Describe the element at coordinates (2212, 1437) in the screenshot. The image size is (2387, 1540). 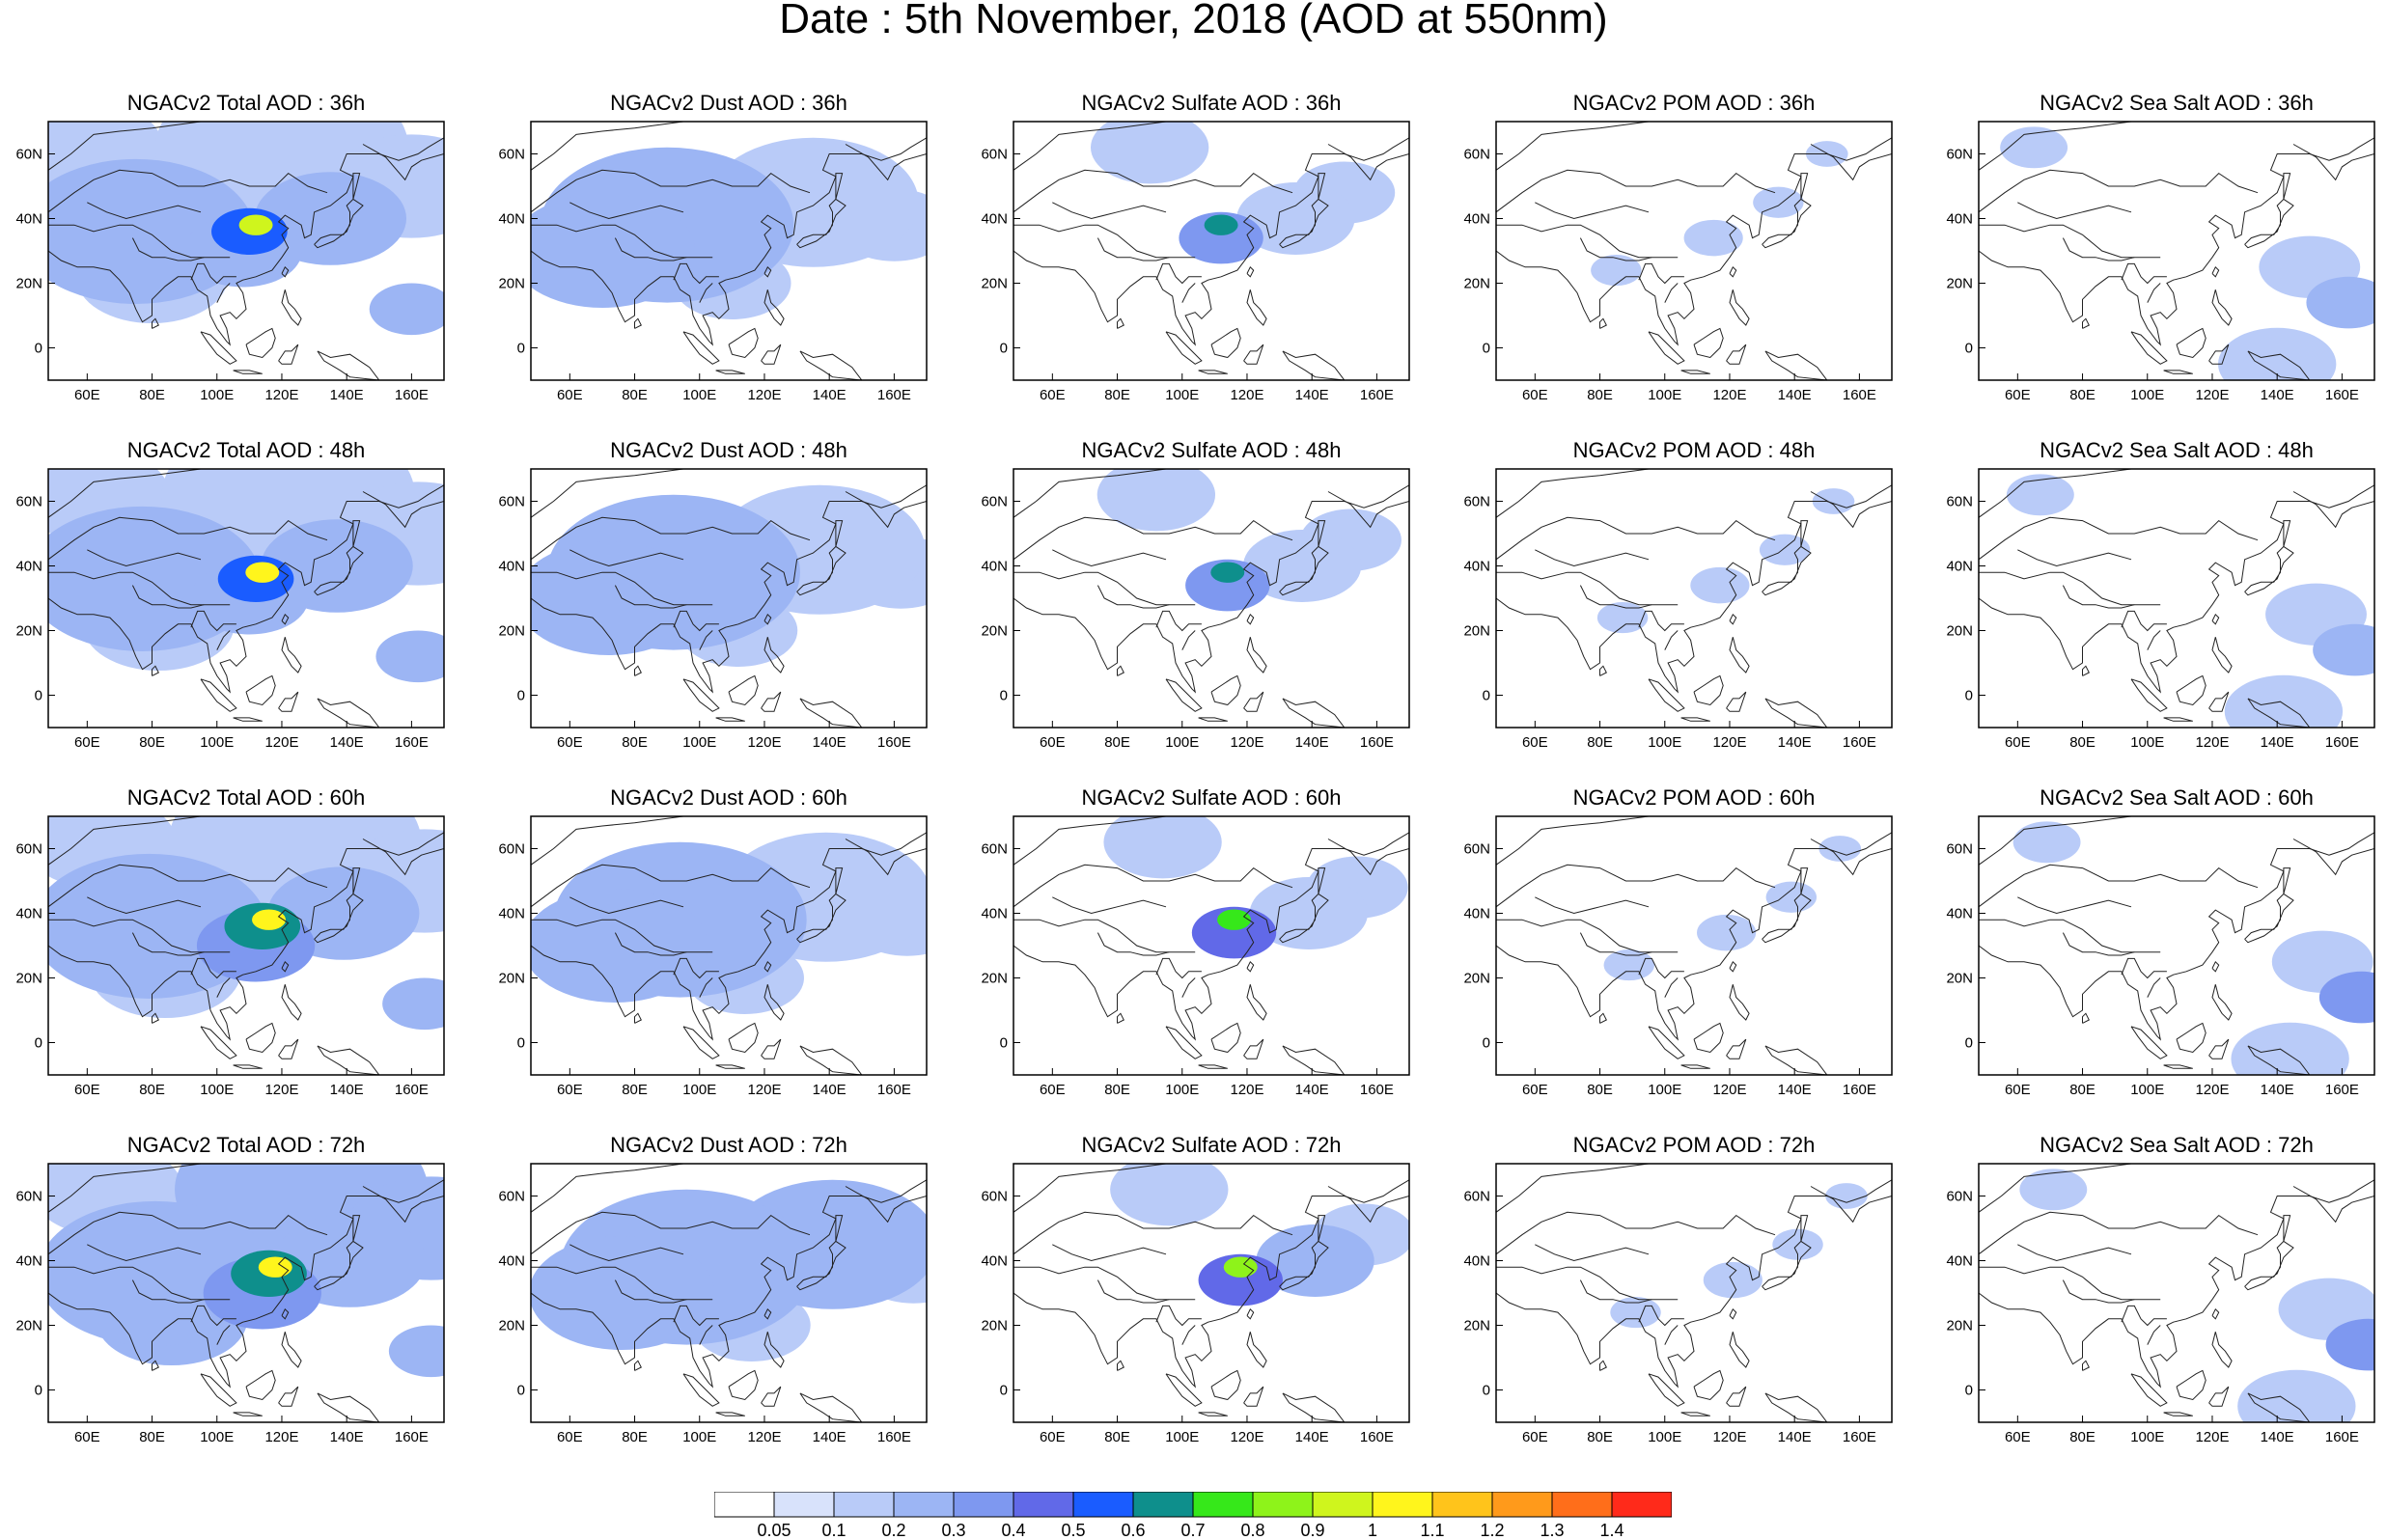
I see `lon-tick-label: 120E` at that location.